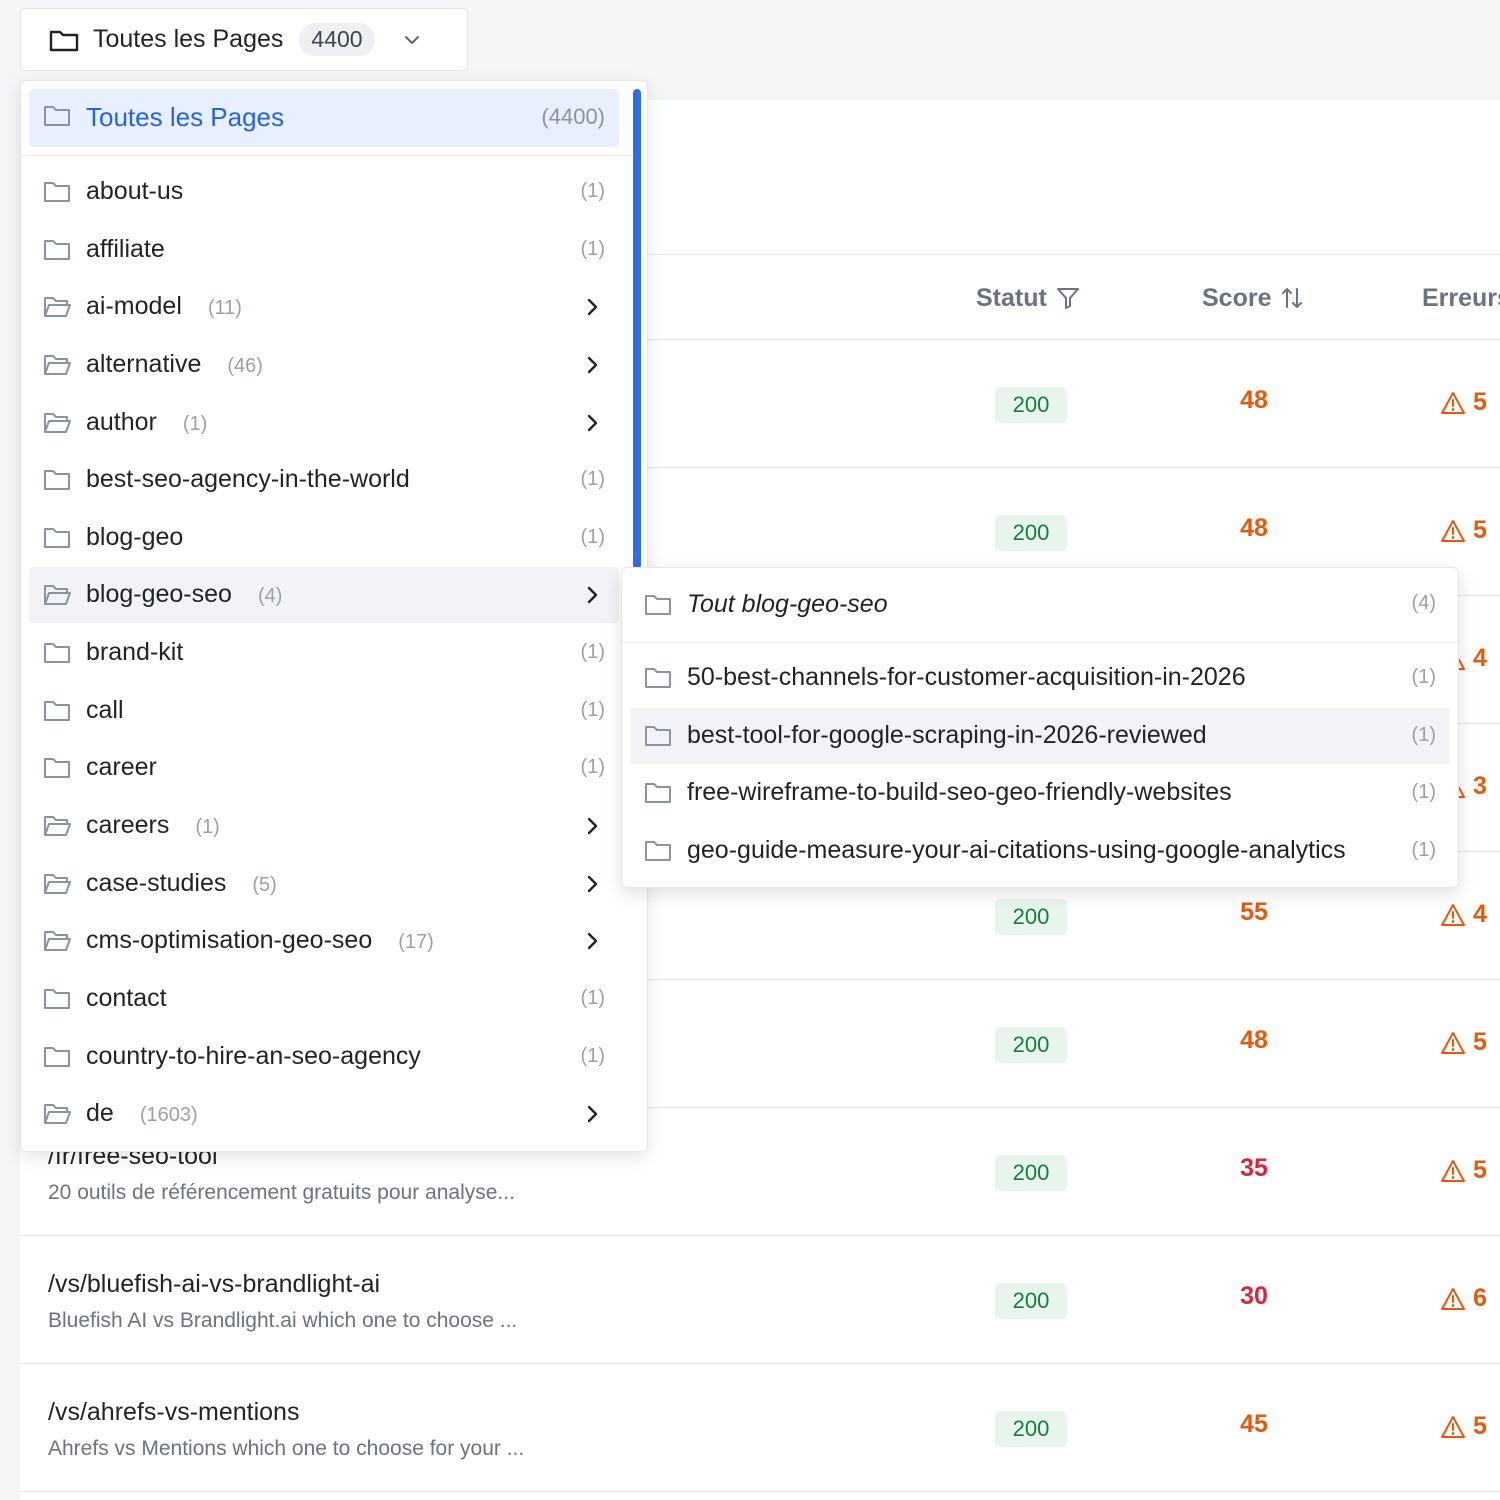  Describe the element at coordinates (1480, 914) in the screenshot. I see `errors-value: 4` at that location.